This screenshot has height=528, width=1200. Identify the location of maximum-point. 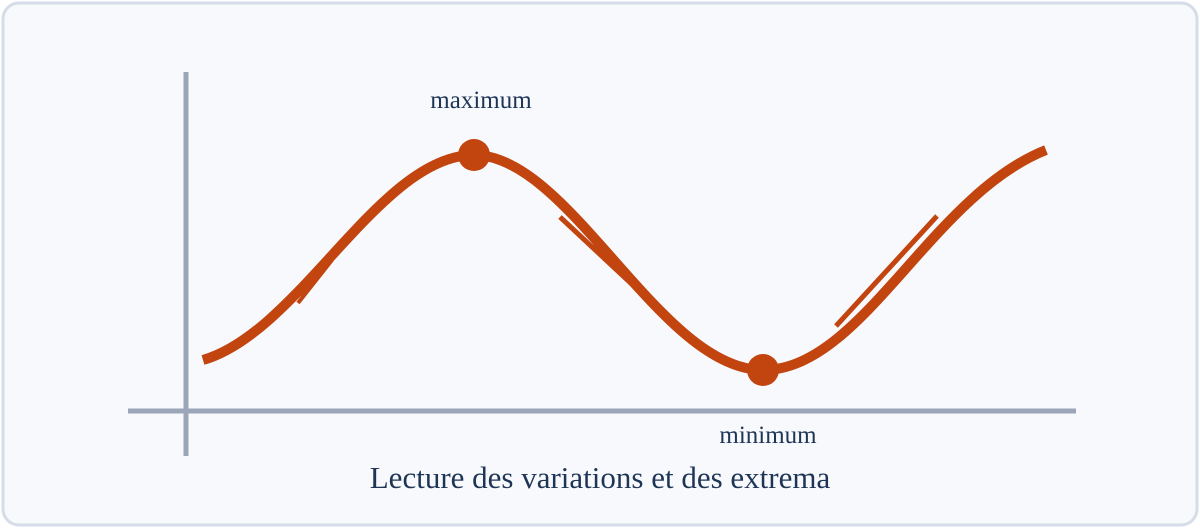
(474, 155).